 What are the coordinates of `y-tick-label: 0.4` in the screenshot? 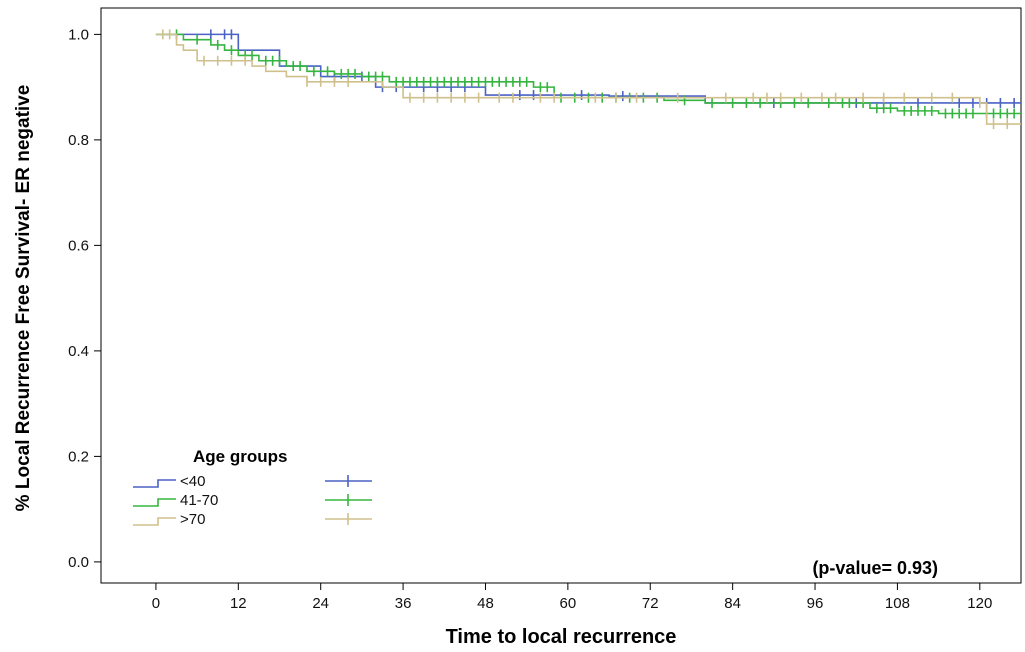 It's located at (78, 351).